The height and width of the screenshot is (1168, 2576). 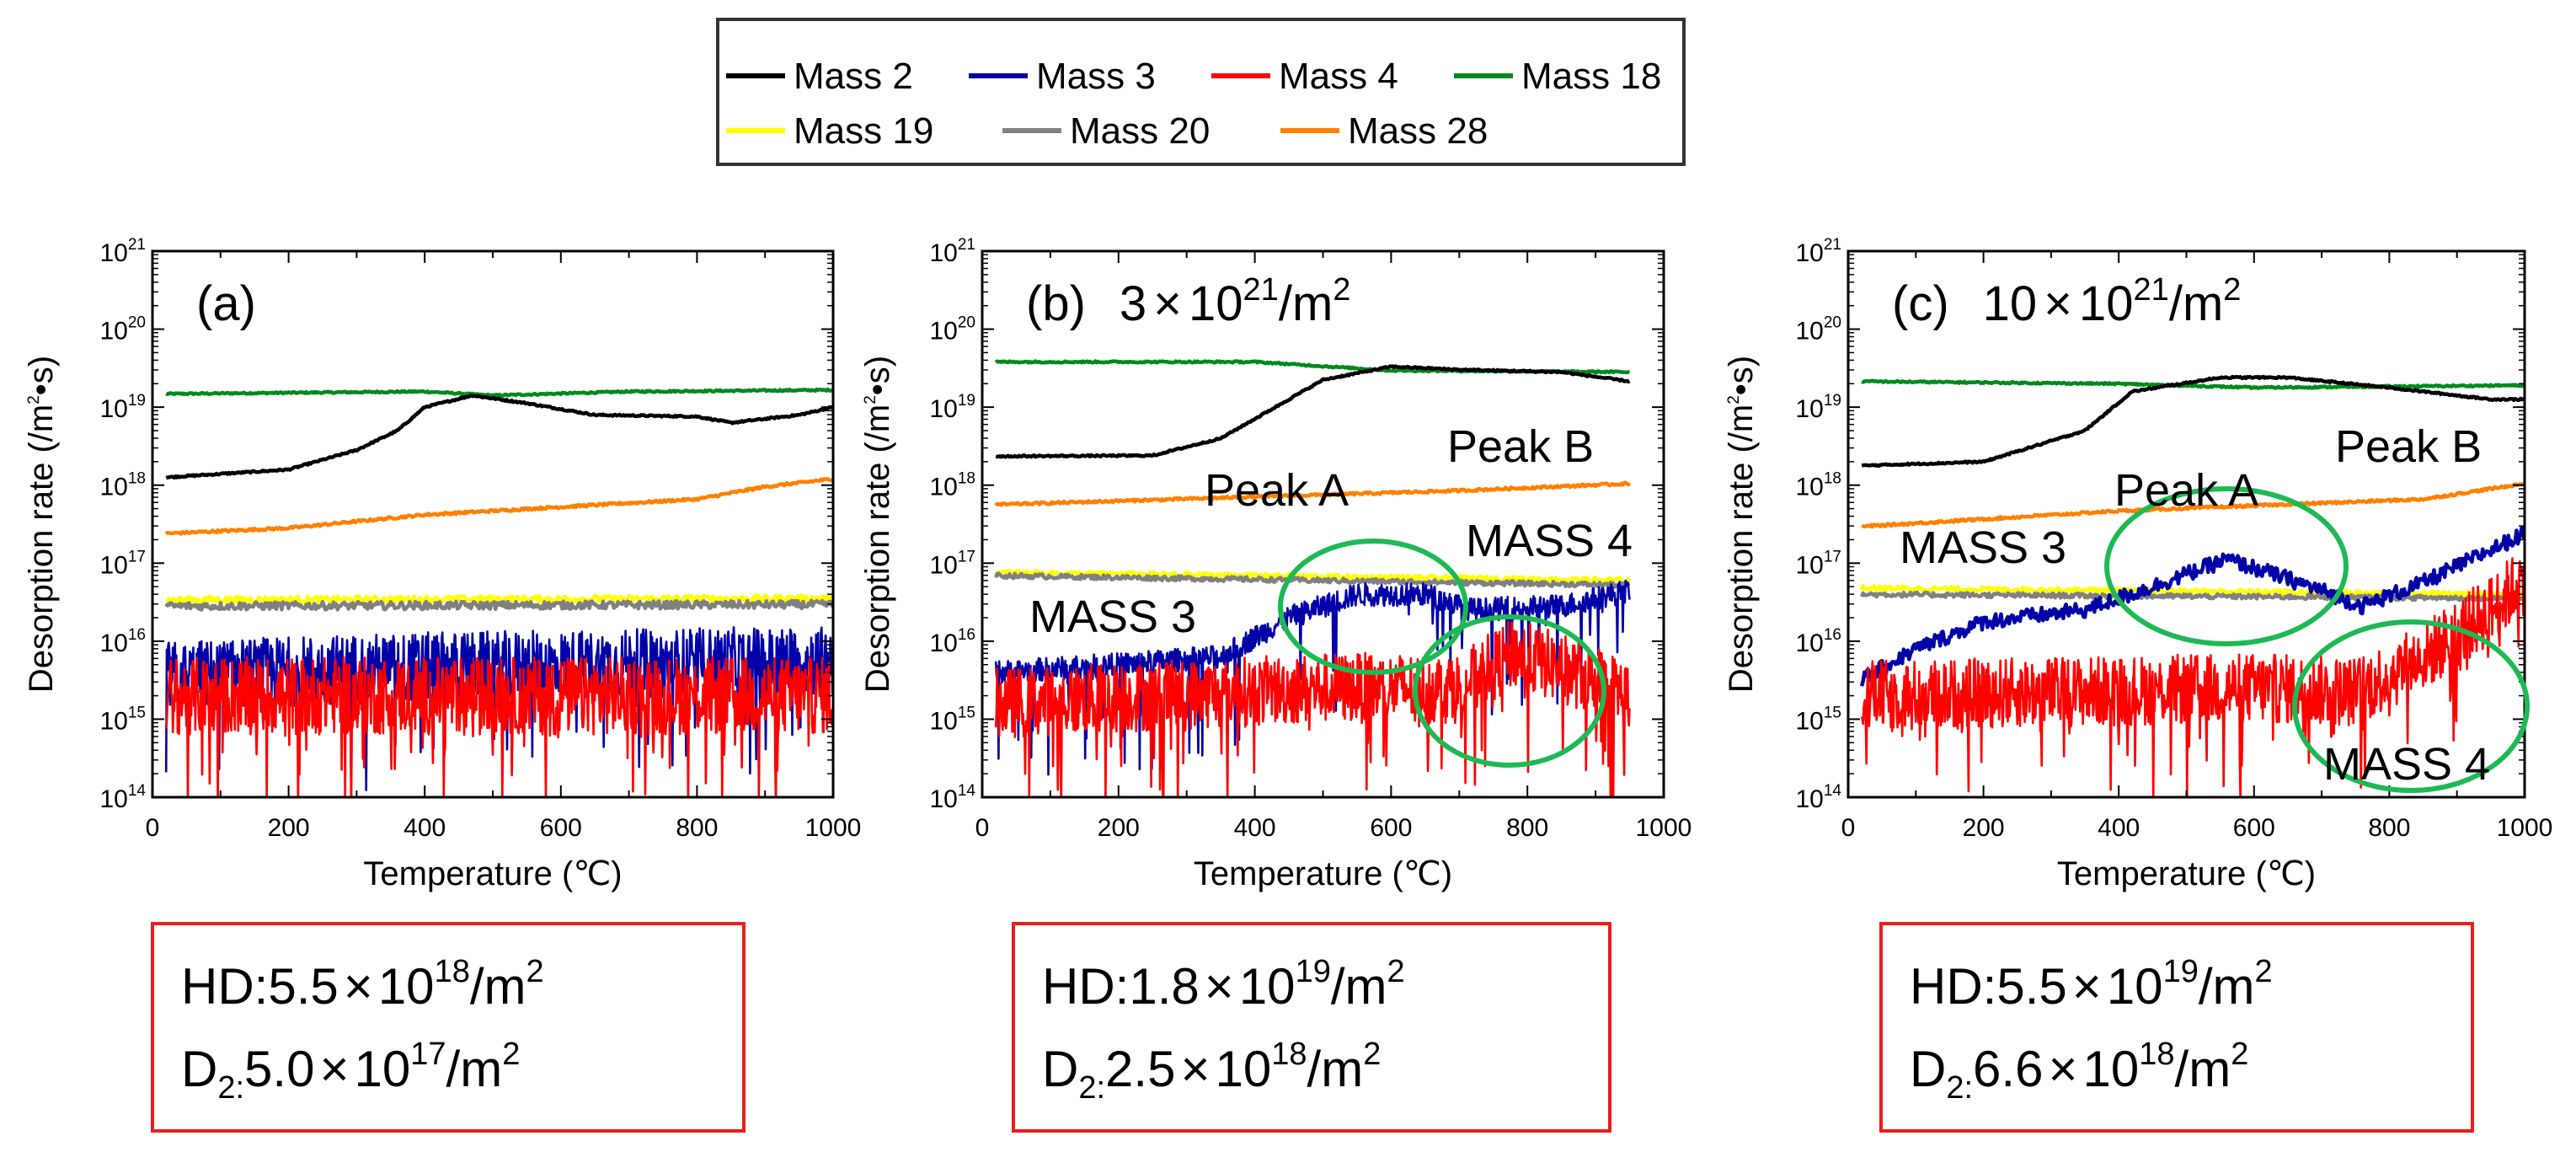 What do you see at coordinates (137, 401) in the screenshot?
I see `y-tick-exponent: 19` at bounding box center [137, 401].